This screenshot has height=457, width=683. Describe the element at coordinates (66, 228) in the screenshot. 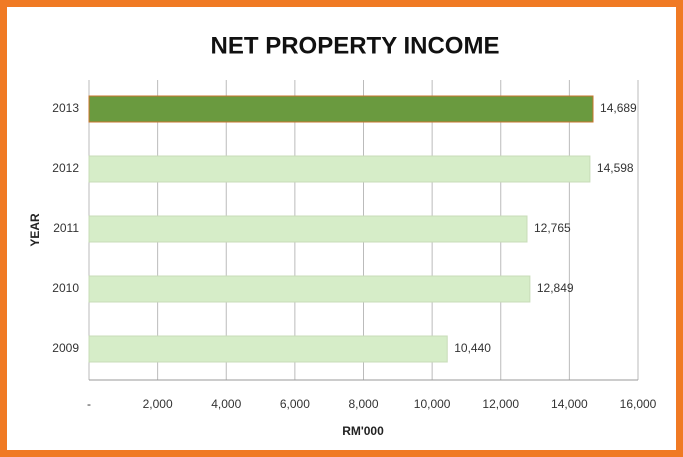

I see `y-tick-label: 2011` at that location.